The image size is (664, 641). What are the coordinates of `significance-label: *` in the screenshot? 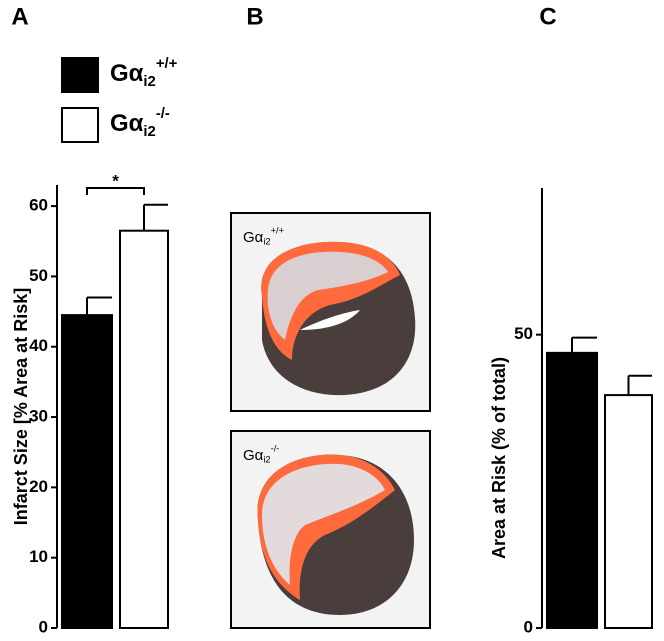 It's located at (115, 180).